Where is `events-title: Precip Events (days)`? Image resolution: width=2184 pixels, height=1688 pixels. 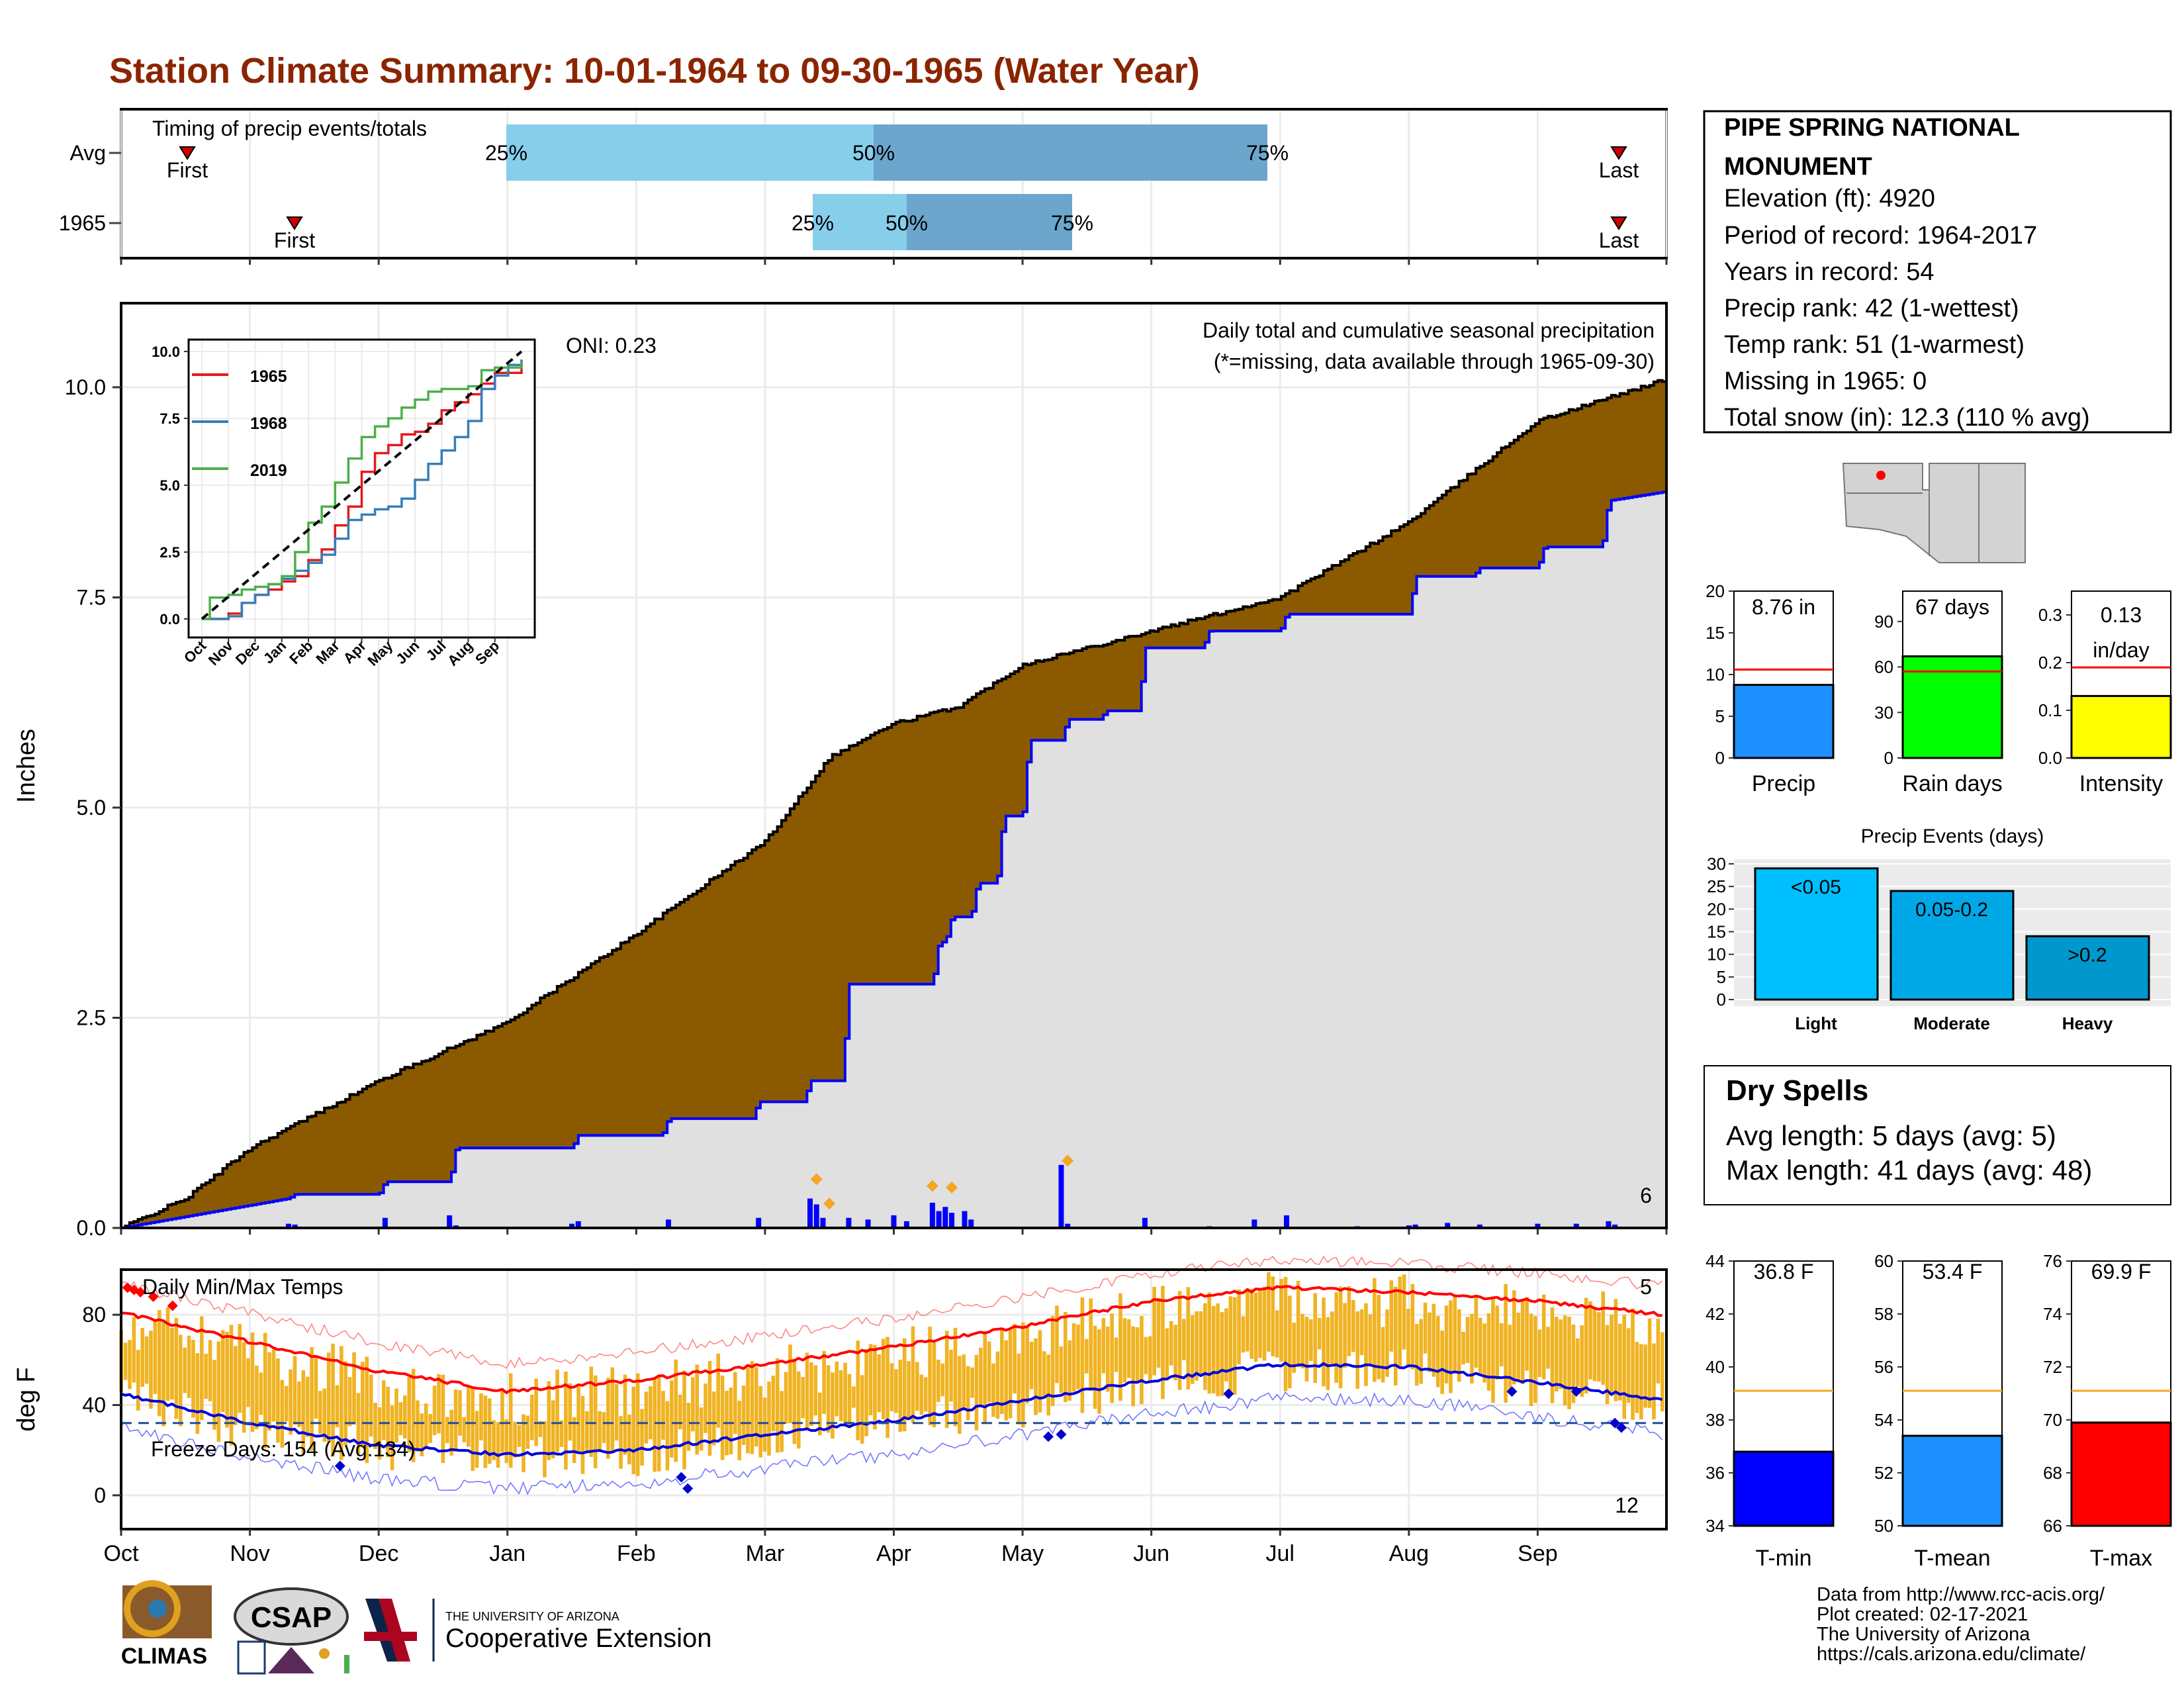
events-title: Precip Events (days) is located at coordinates (1952, 836).